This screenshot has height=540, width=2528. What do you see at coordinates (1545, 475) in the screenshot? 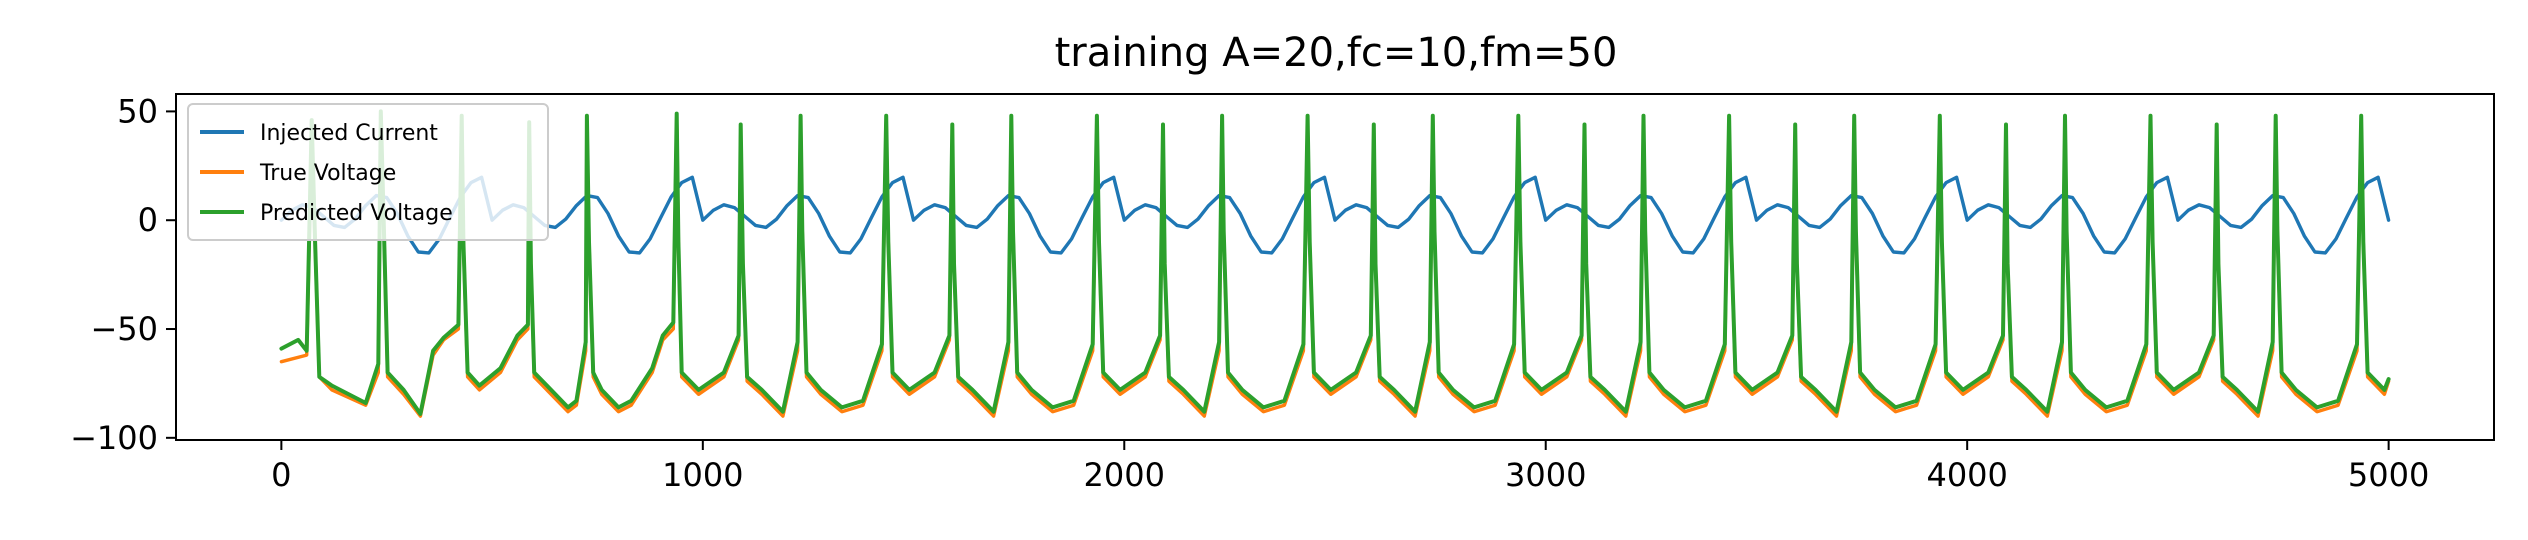
I see `x-tick-label: 3000` at bounding box center [1545, 475].